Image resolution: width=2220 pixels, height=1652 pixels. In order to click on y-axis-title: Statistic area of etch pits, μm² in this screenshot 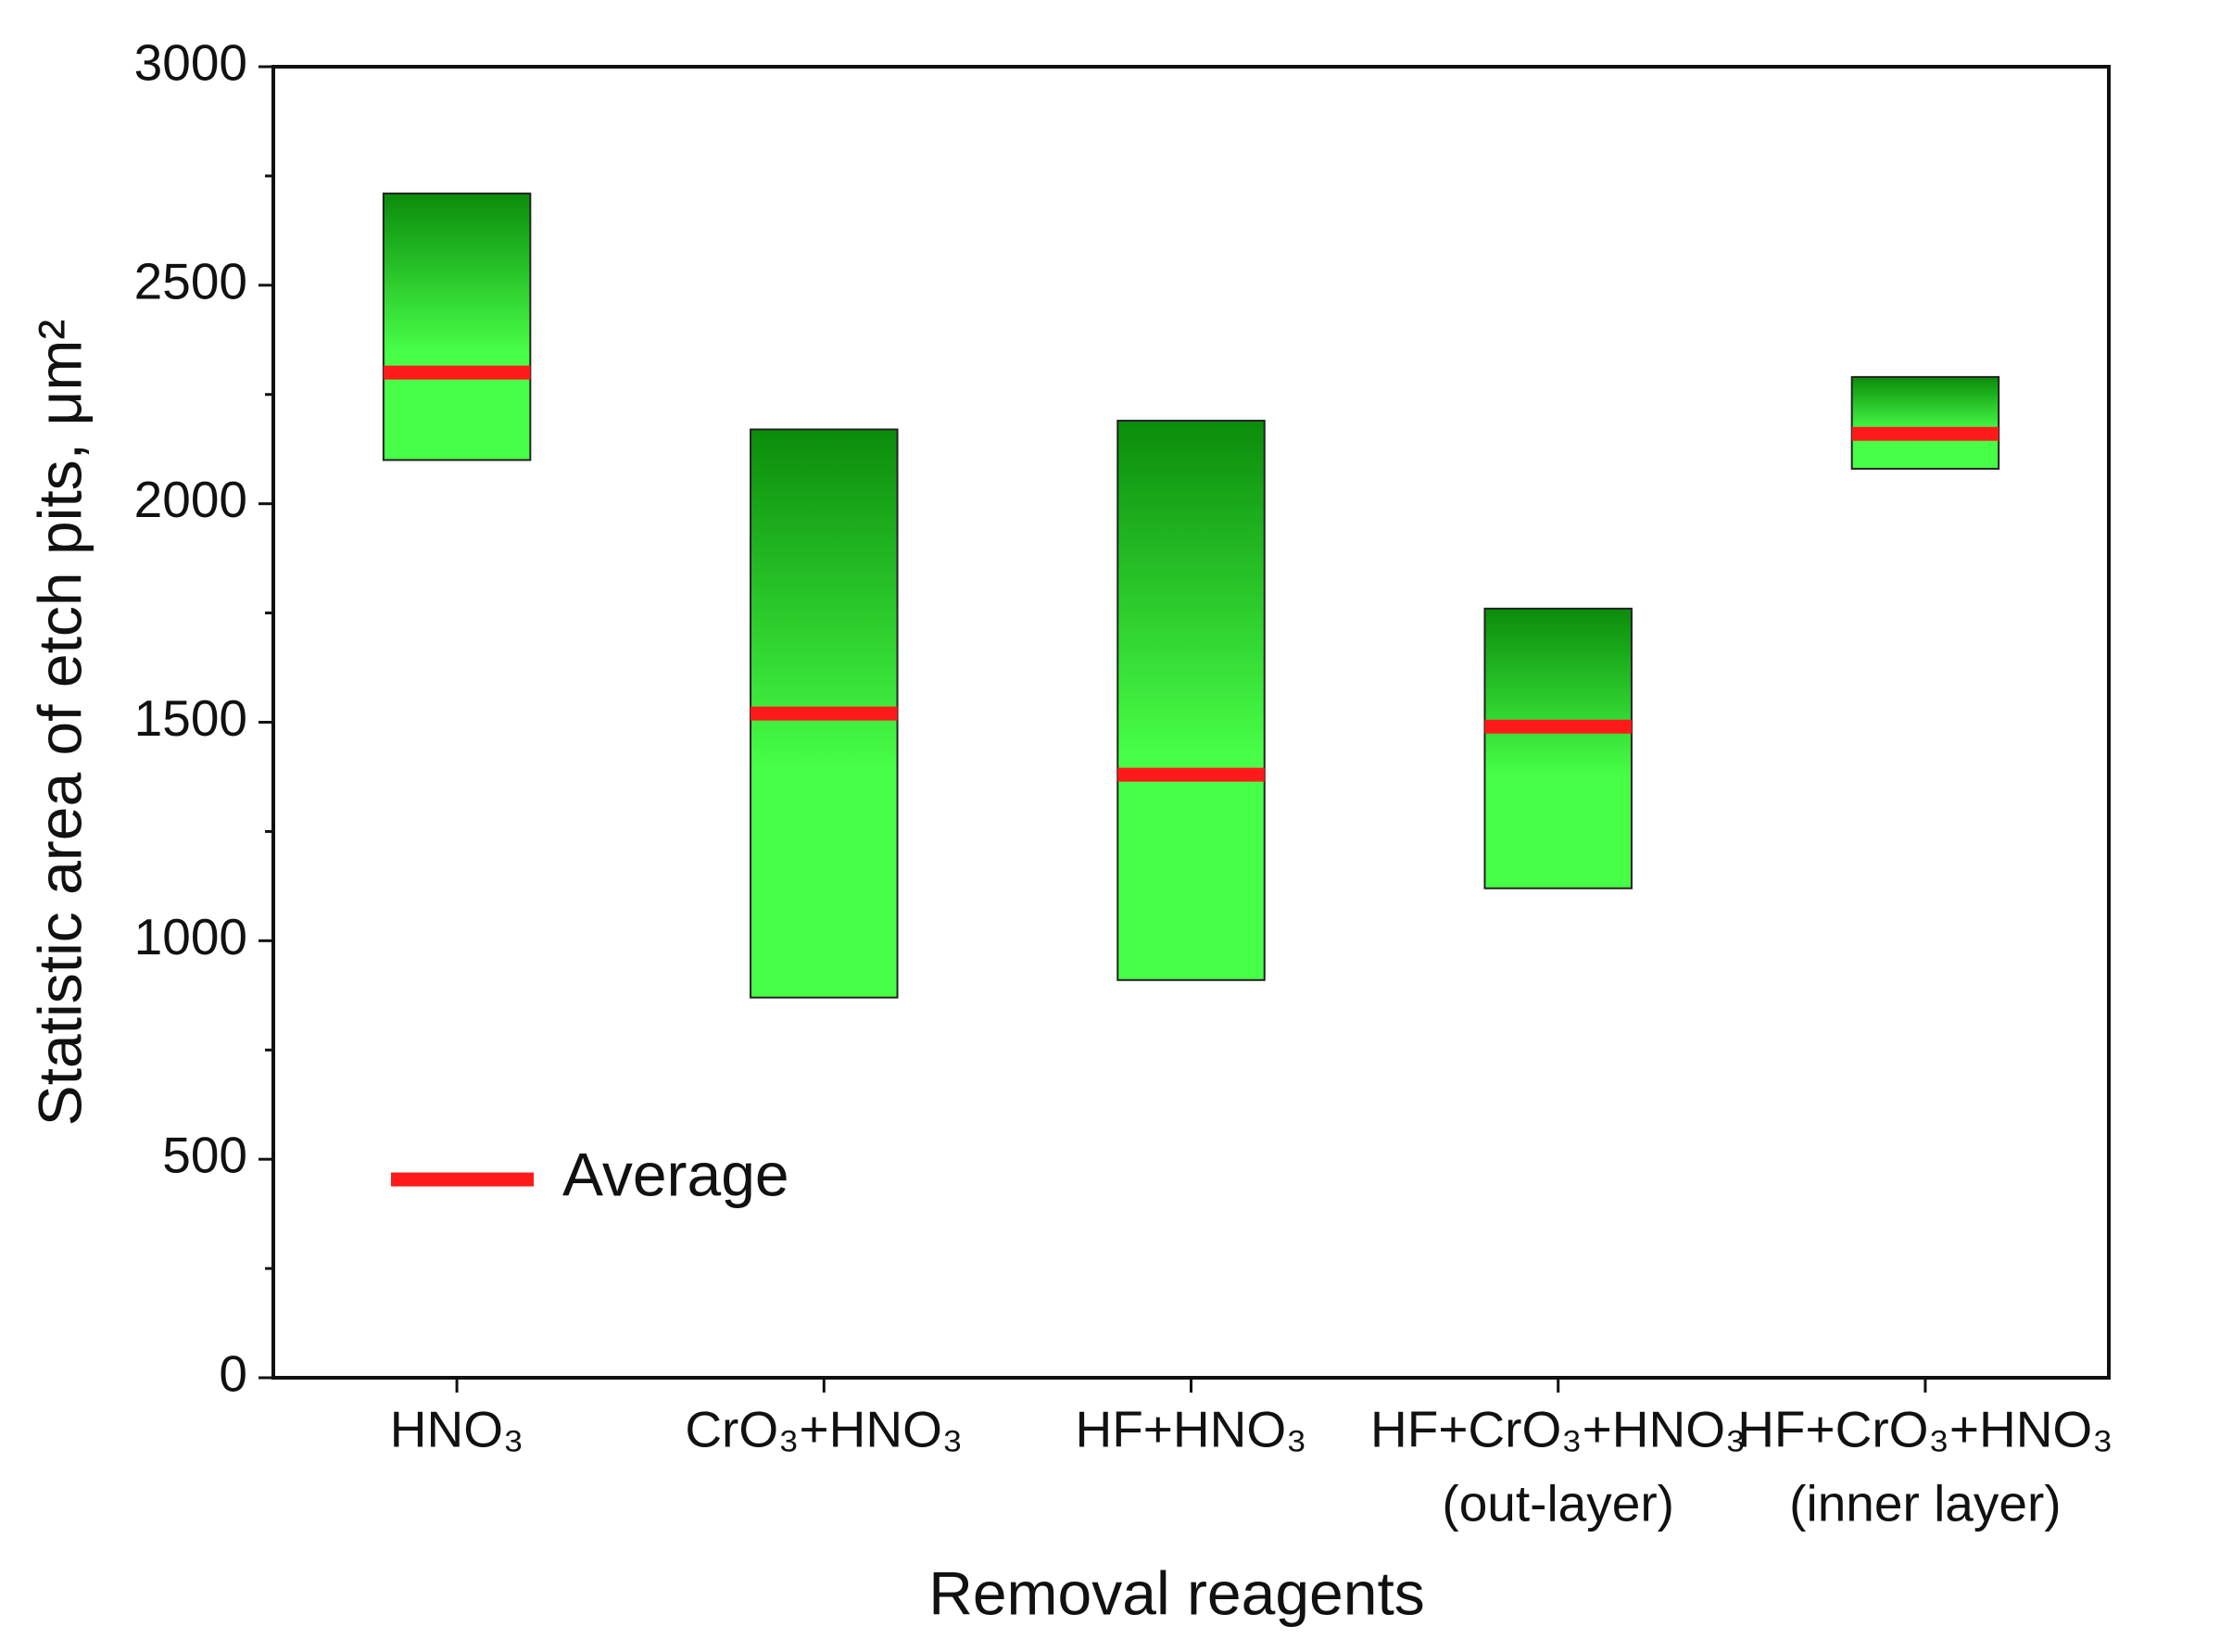, I will do `click(60, 723)`.